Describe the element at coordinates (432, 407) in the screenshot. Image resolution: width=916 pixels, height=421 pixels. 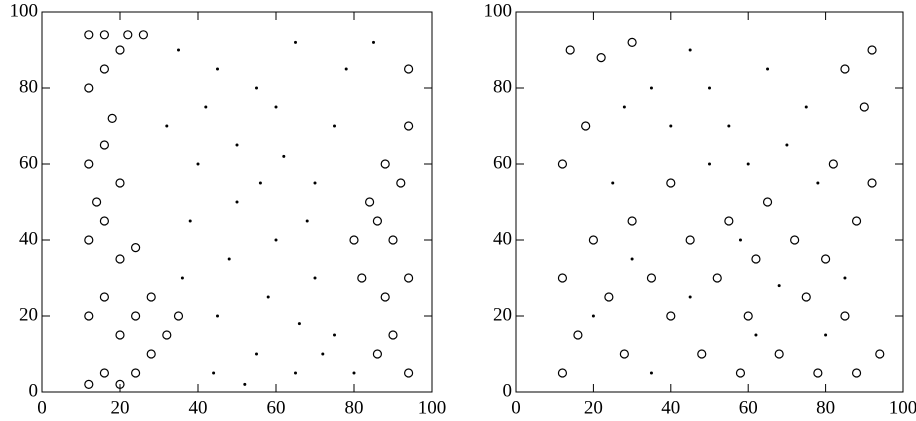
I see `x-tick-label: 100` at that location.